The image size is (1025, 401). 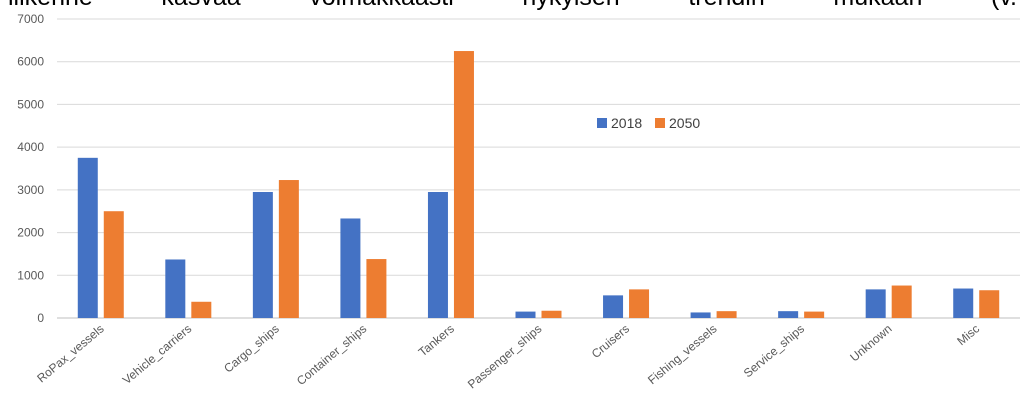 What do you see at coordinates (70, 354) in the screenshot?
I see `x-category-label: RoPax_vessels` at bounding box center [70, 354].